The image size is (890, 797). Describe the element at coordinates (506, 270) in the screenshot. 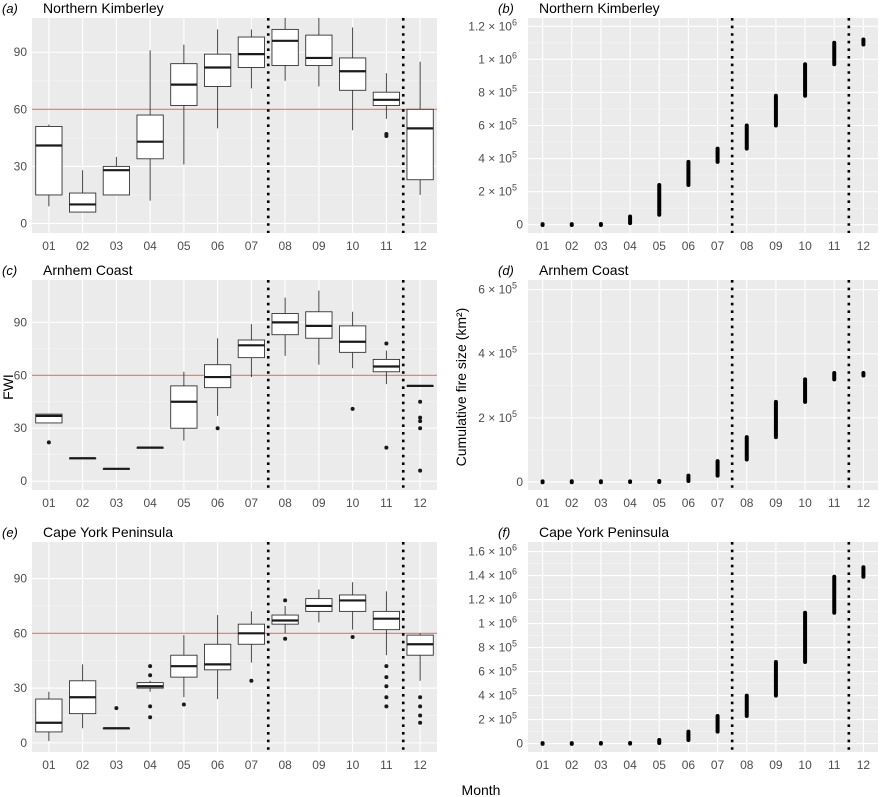

I see `panel-tag: (d)` at that location.